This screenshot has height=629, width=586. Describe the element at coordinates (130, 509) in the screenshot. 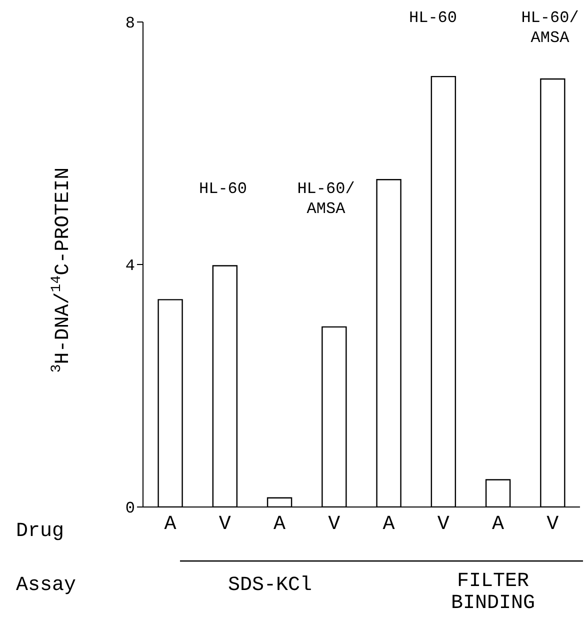

I see `y-tick-label: 0` at that location.